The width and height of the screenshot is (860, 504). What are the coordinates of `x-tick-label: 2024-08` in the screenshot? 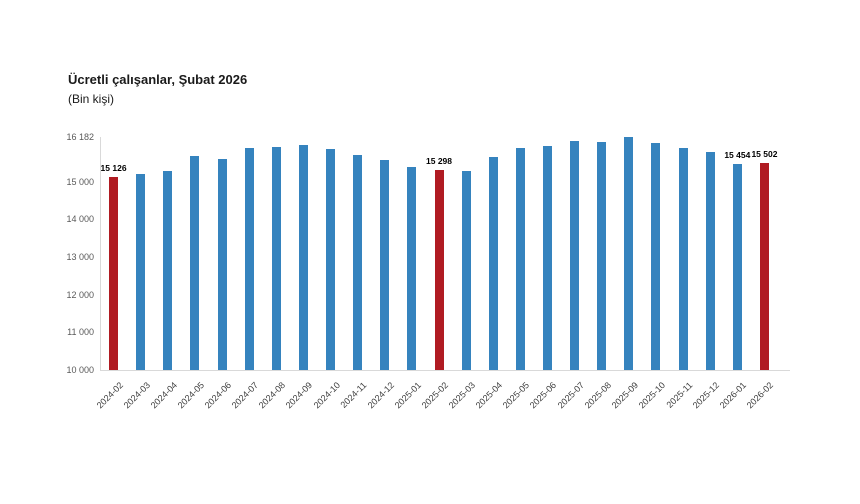 It's located at (272, 395).